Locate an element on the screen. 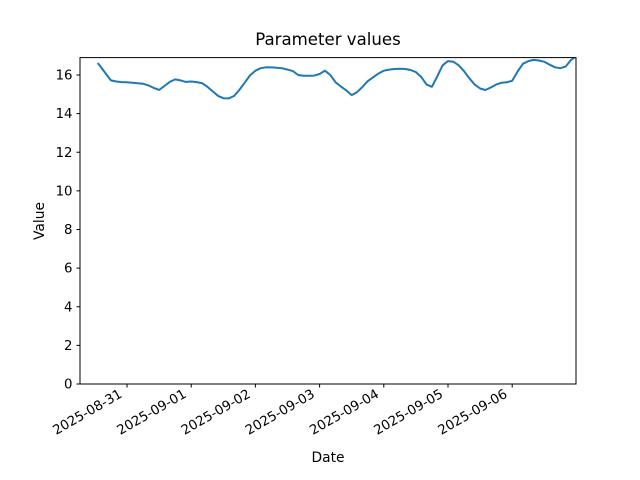  y-tick-label: 0 is located at coordinates (68, 385).